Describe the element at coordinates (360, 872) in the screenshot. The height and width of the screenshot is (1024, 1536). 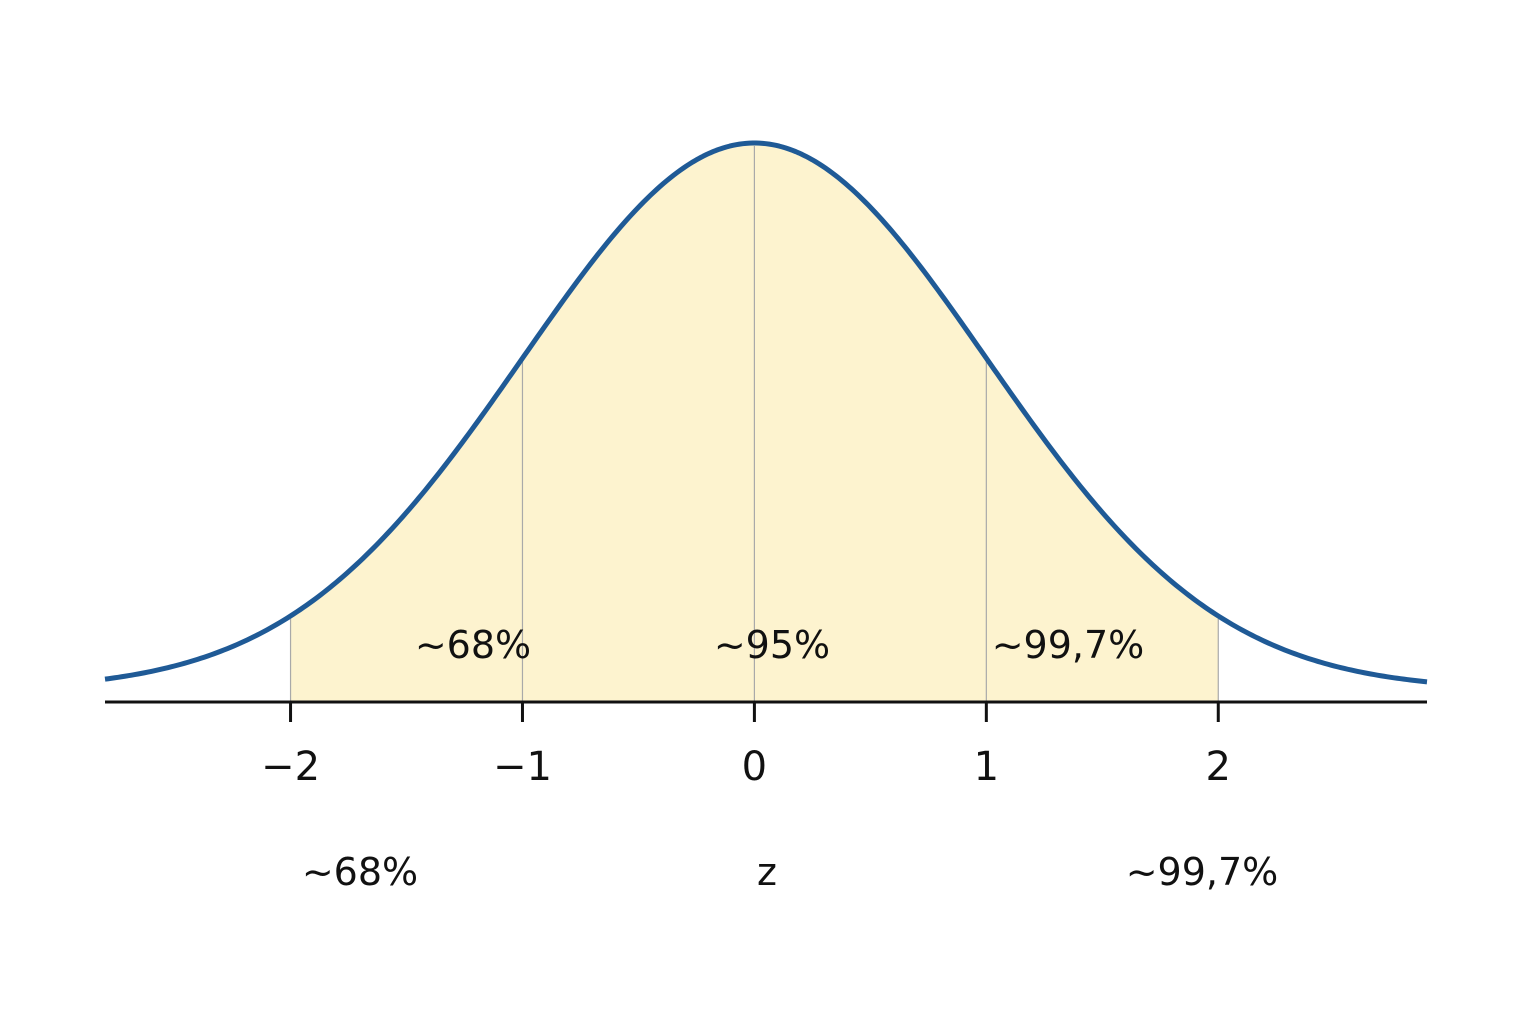
I see `annotation-below-left: ~68%` at that location.